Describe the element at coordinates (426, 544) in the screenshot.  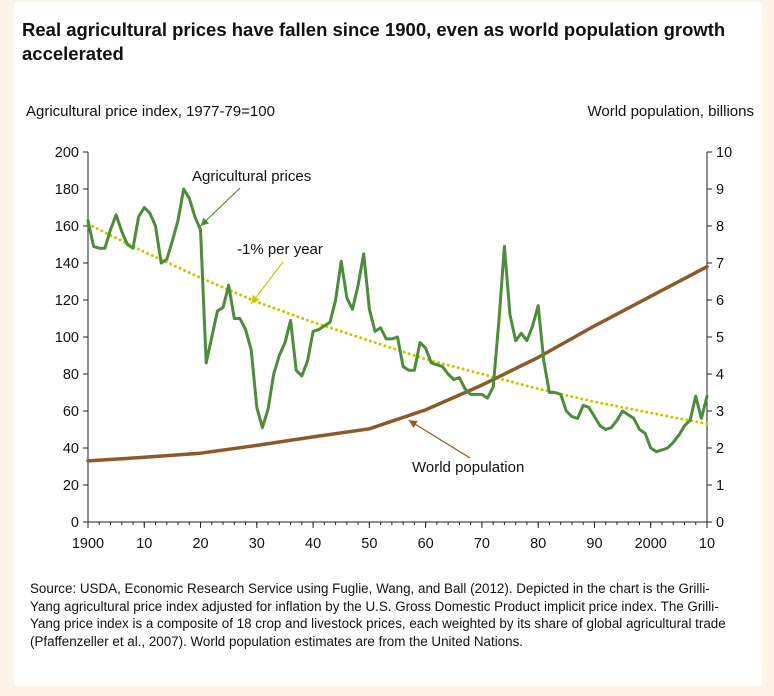
I see `x-tick-label: 60` at that location.